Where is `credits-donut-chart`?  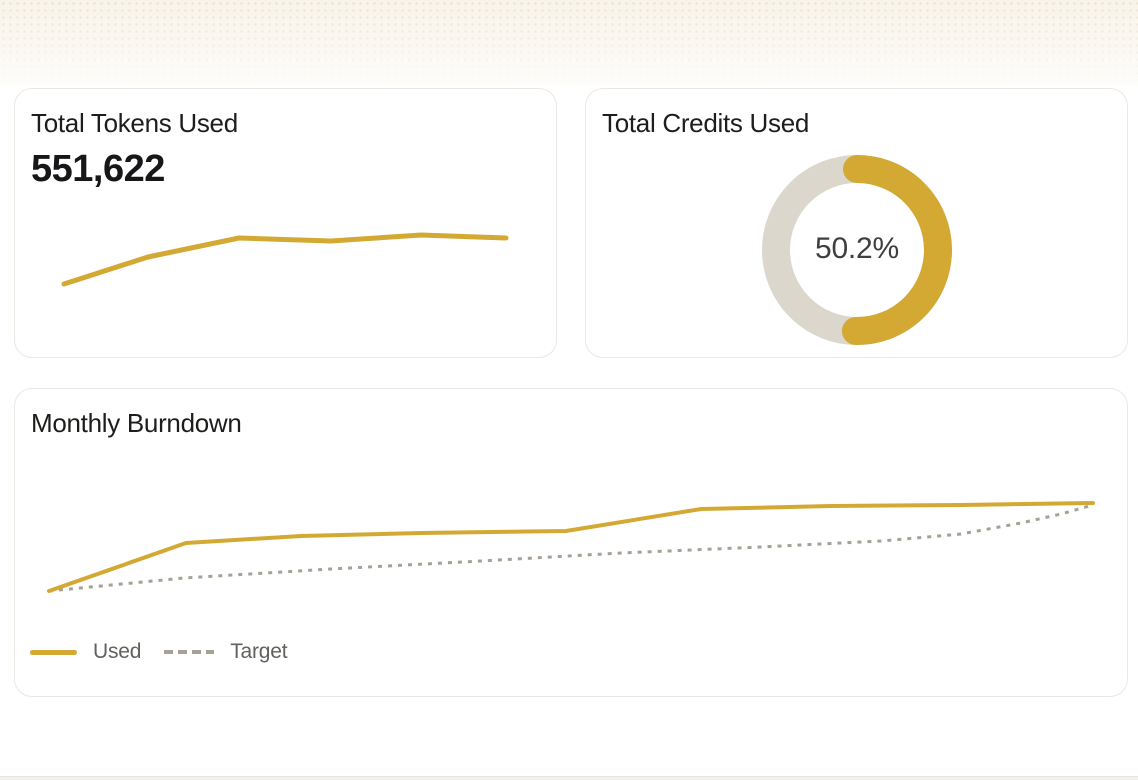 credits-donut-chart is located at coordinates (857, 250).